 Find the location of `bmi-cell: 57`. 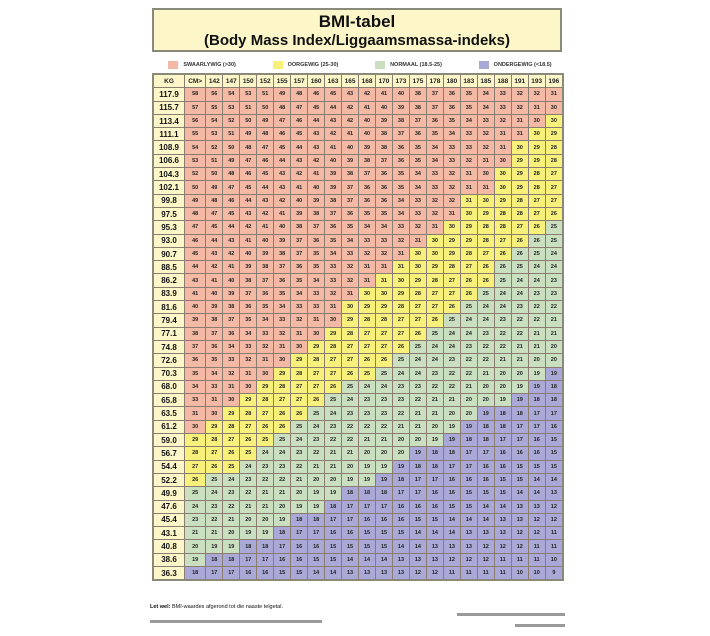

bmi-cell: 57 is located at coordinates (195, 107).